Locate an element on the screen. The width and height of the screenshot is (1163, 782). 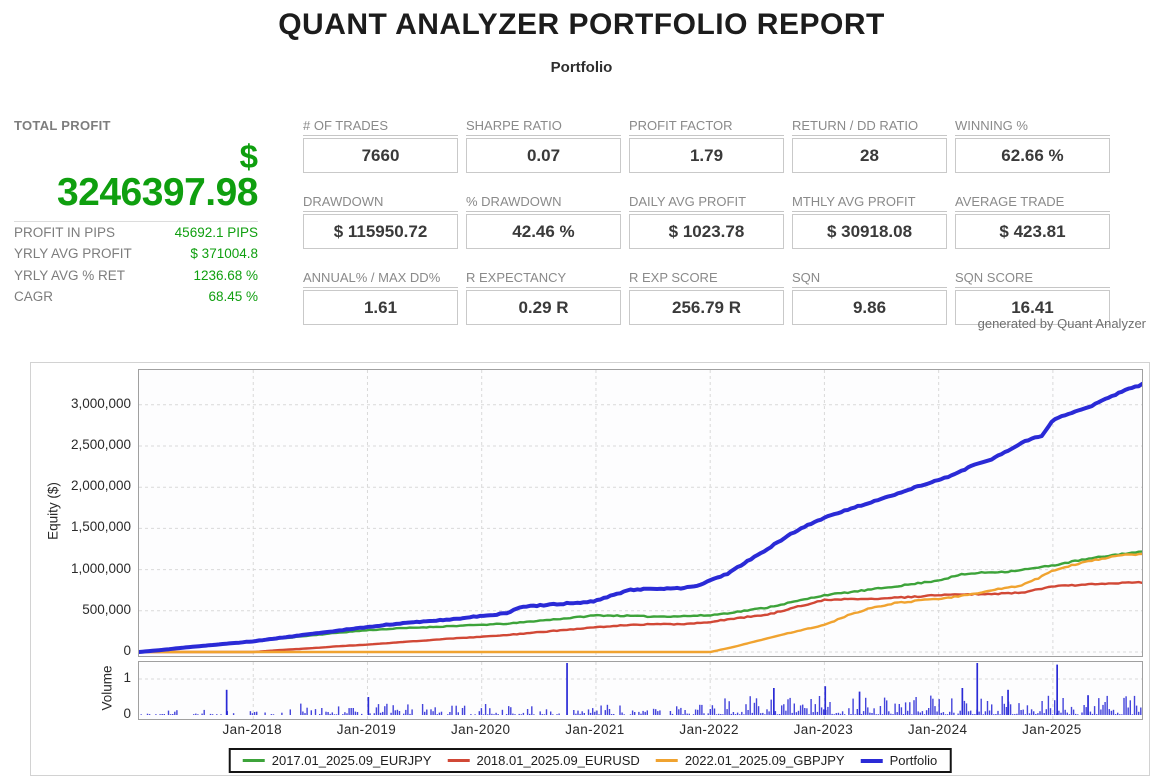
stat-cell: SHARPE RATIO 0.07 is located at coordinates (543, 145).